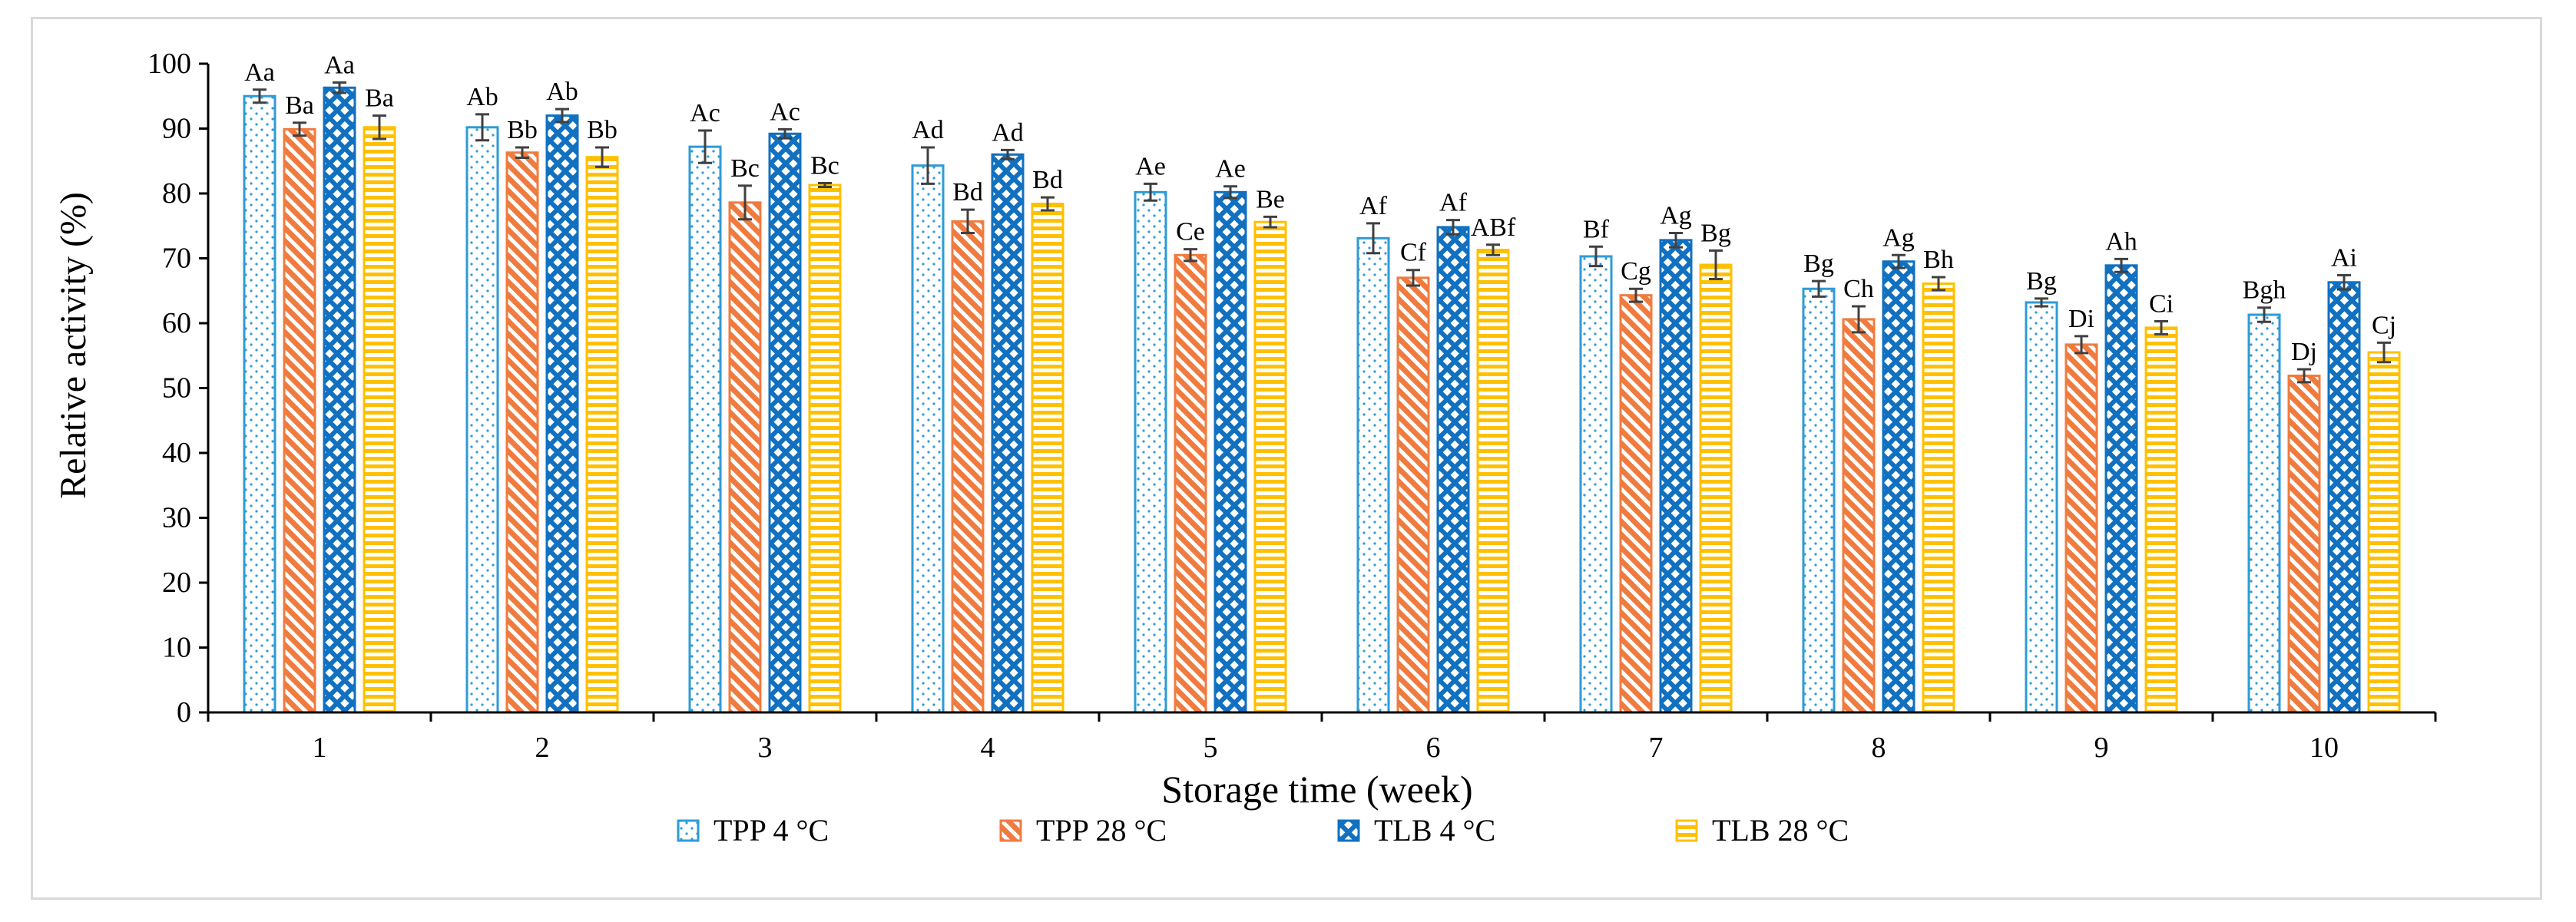  I want to click on data-label: ABf, so click(1494, 227).